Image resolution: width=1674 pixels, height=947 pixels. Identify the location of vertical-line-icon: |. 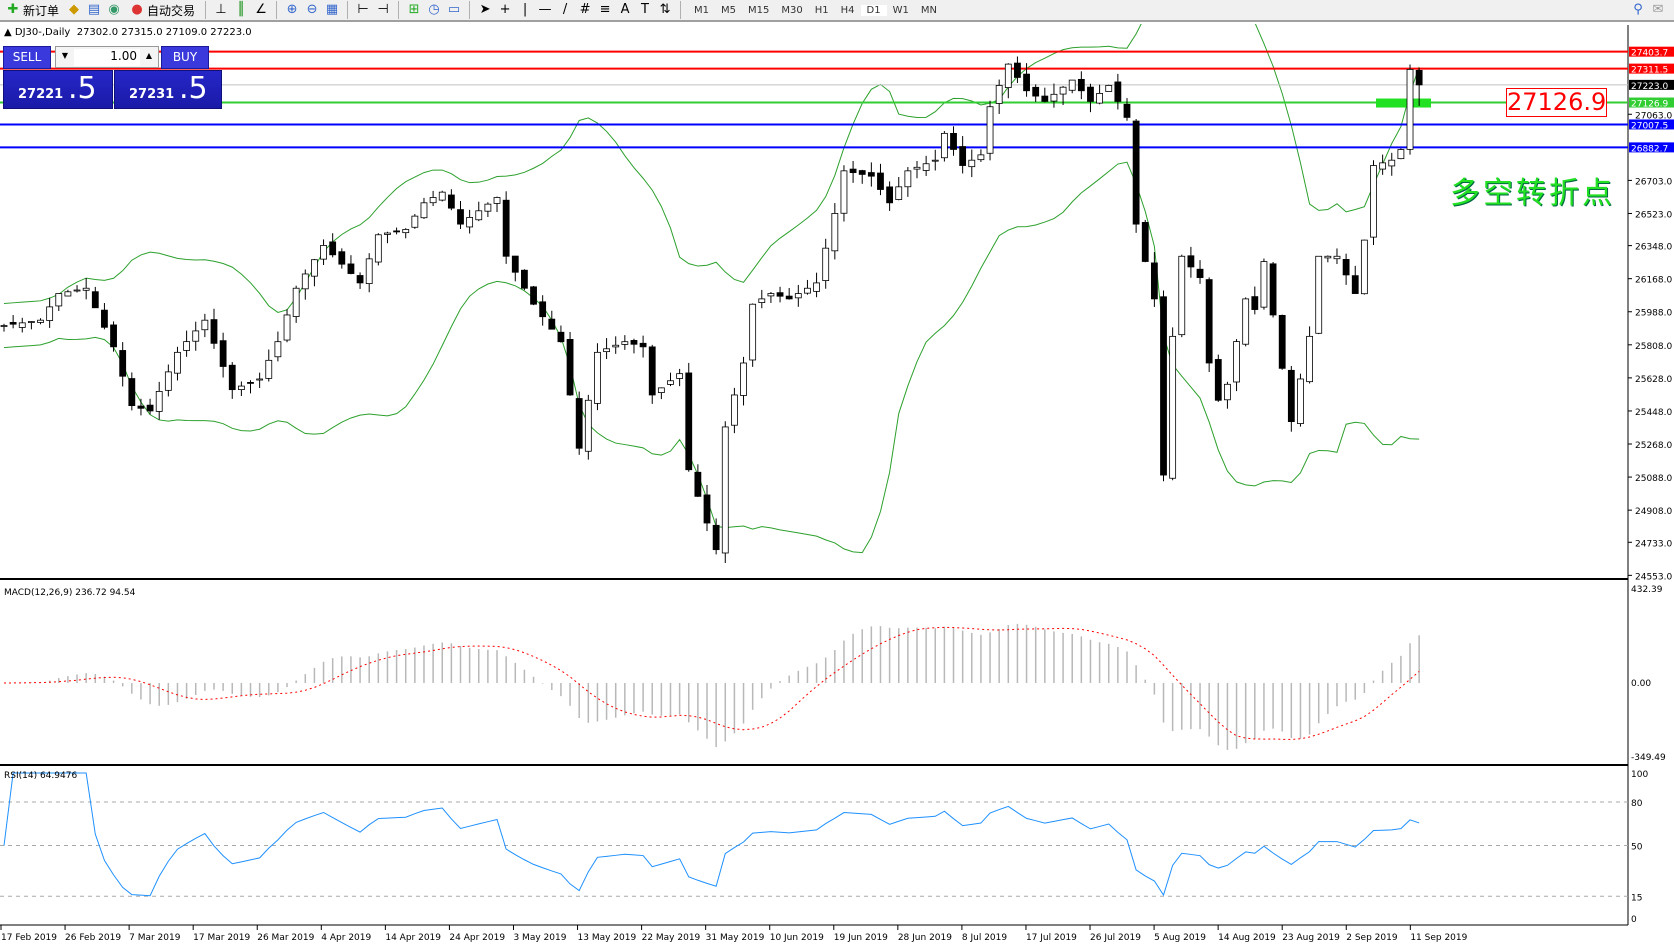
(525, 9).